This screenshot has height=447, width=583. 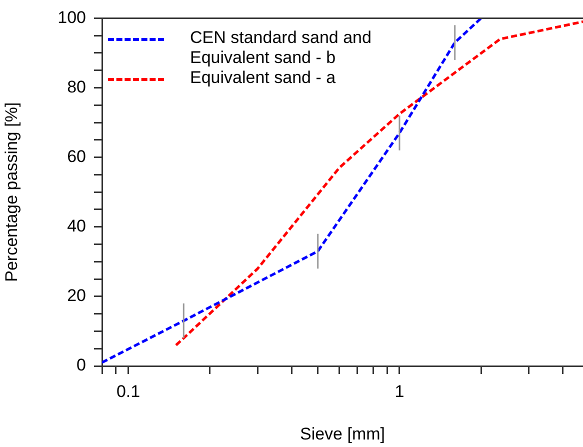 I want to click on x-tick-label: 1, so click(x=399, y=391).